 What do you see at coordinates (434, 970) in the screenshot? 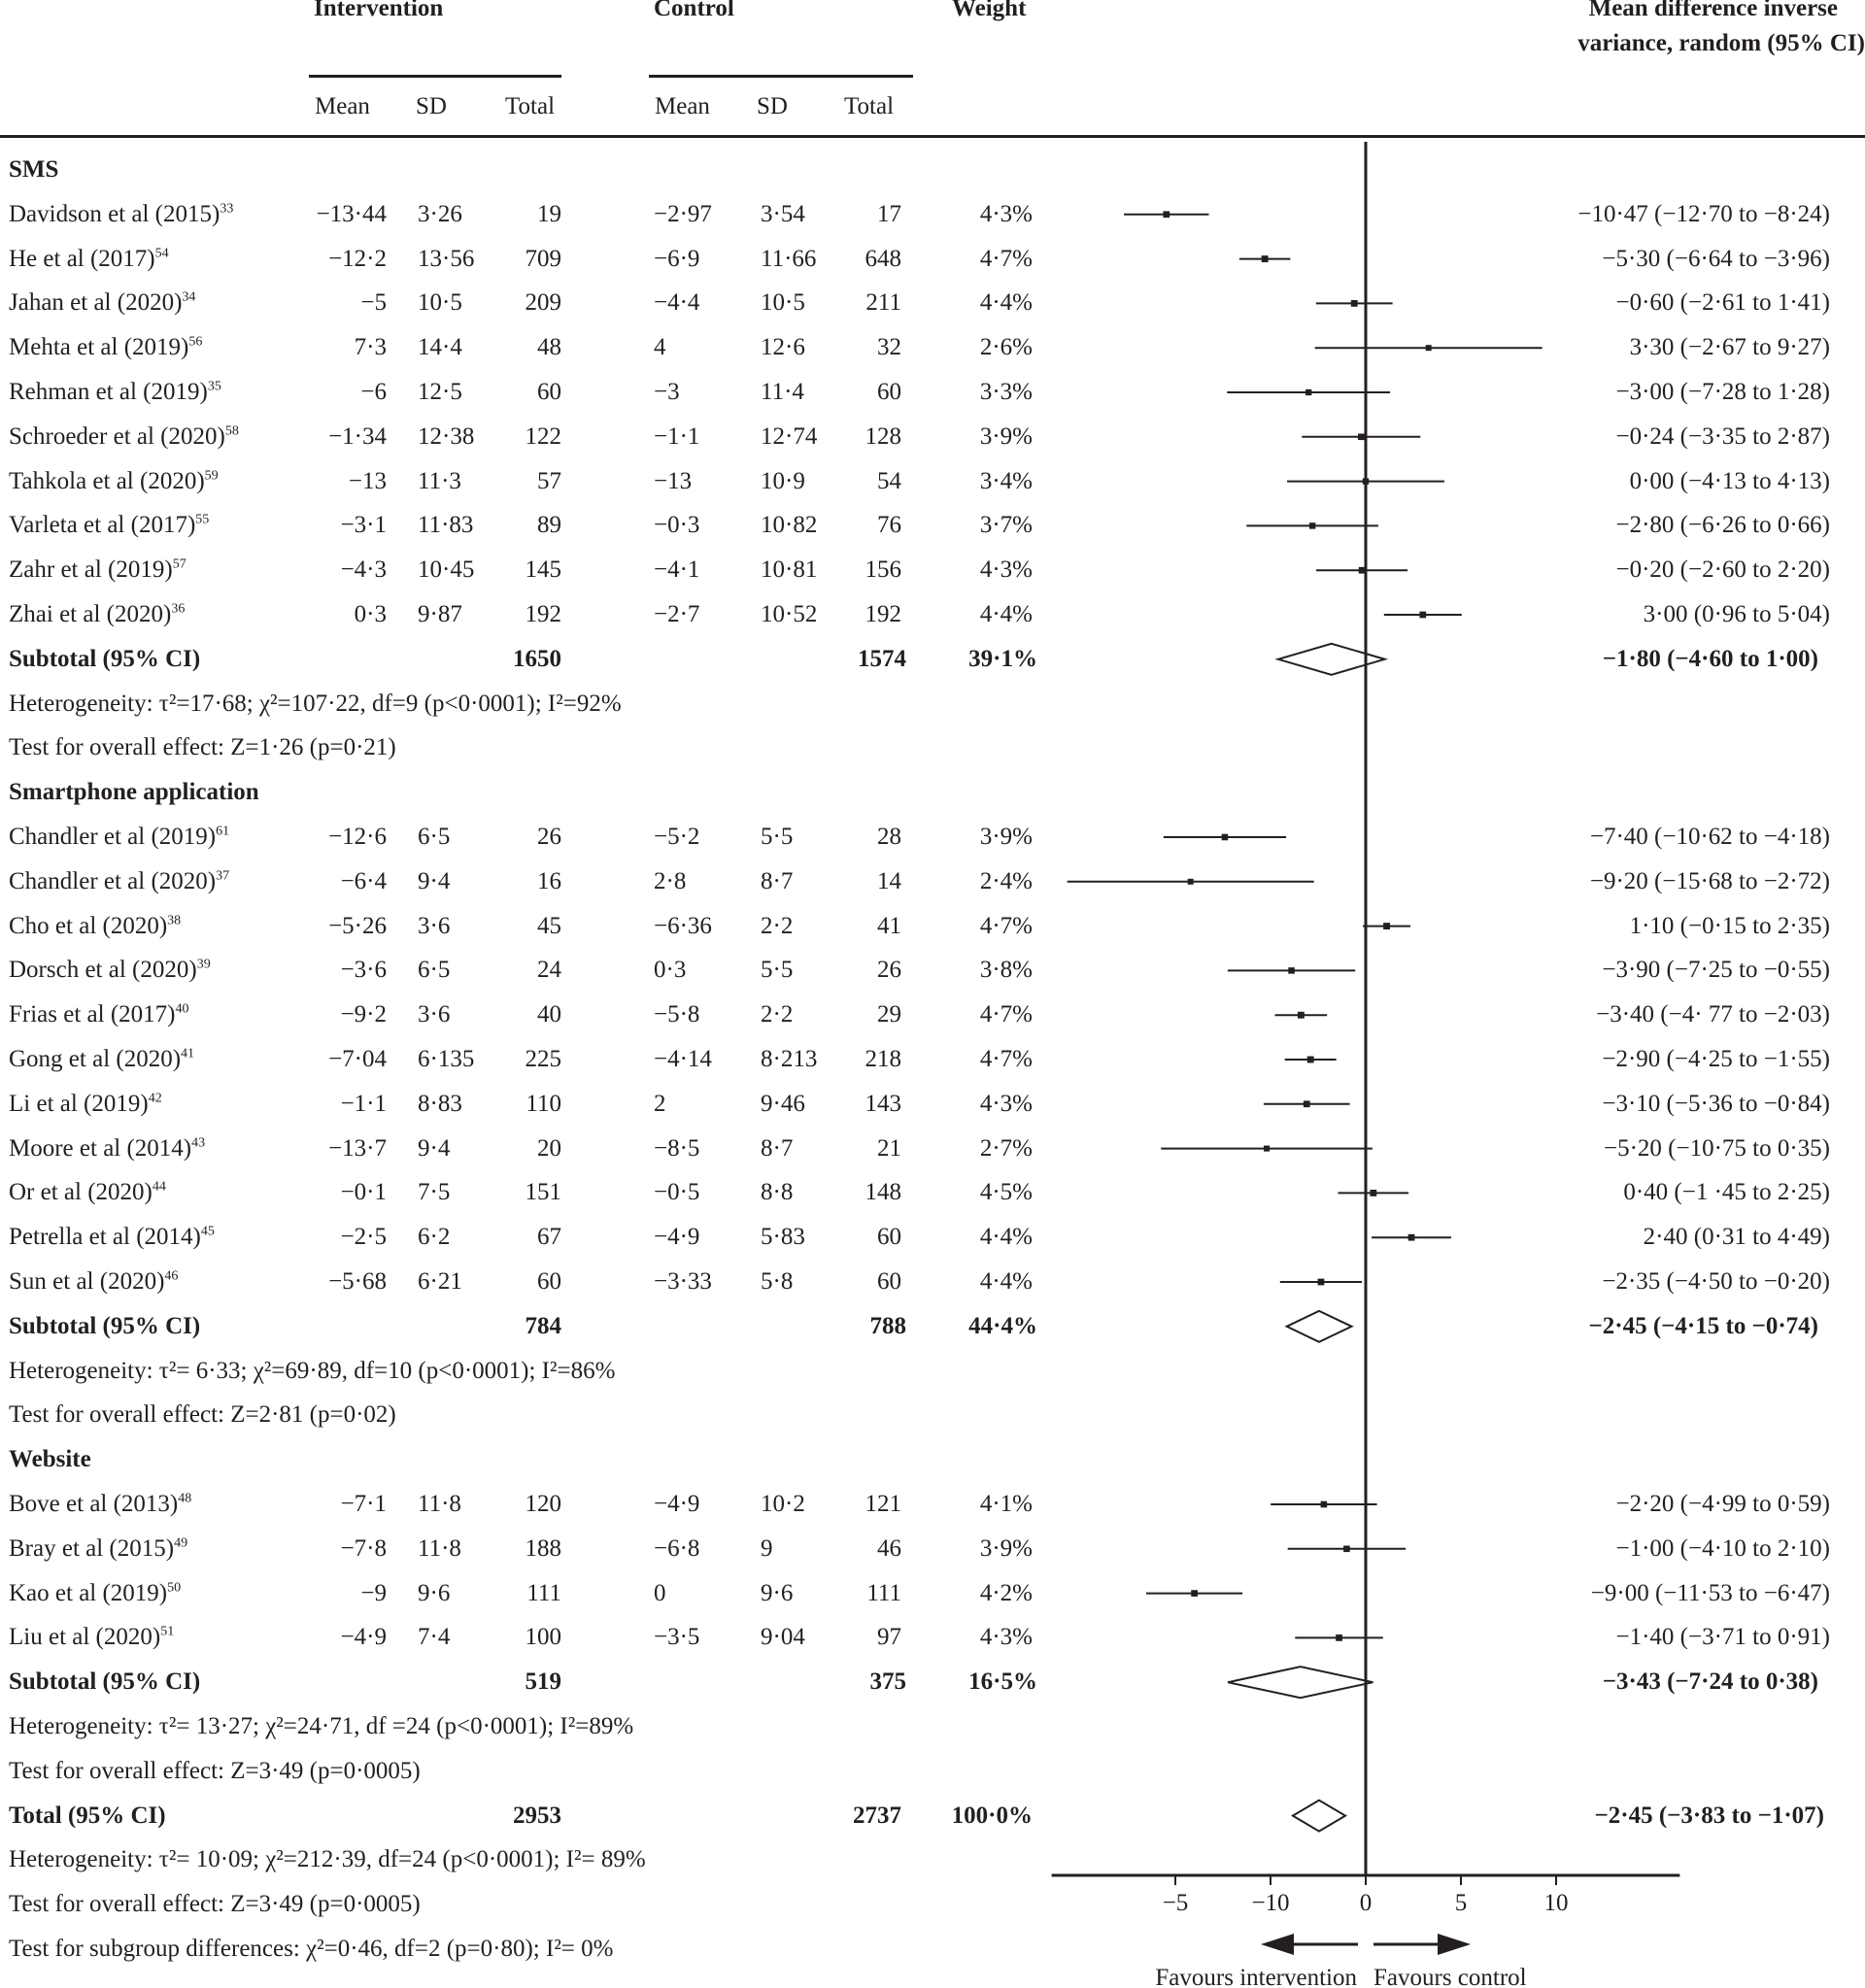
I see `intervention-sd: 6·5` at bounding box center [434, 970].